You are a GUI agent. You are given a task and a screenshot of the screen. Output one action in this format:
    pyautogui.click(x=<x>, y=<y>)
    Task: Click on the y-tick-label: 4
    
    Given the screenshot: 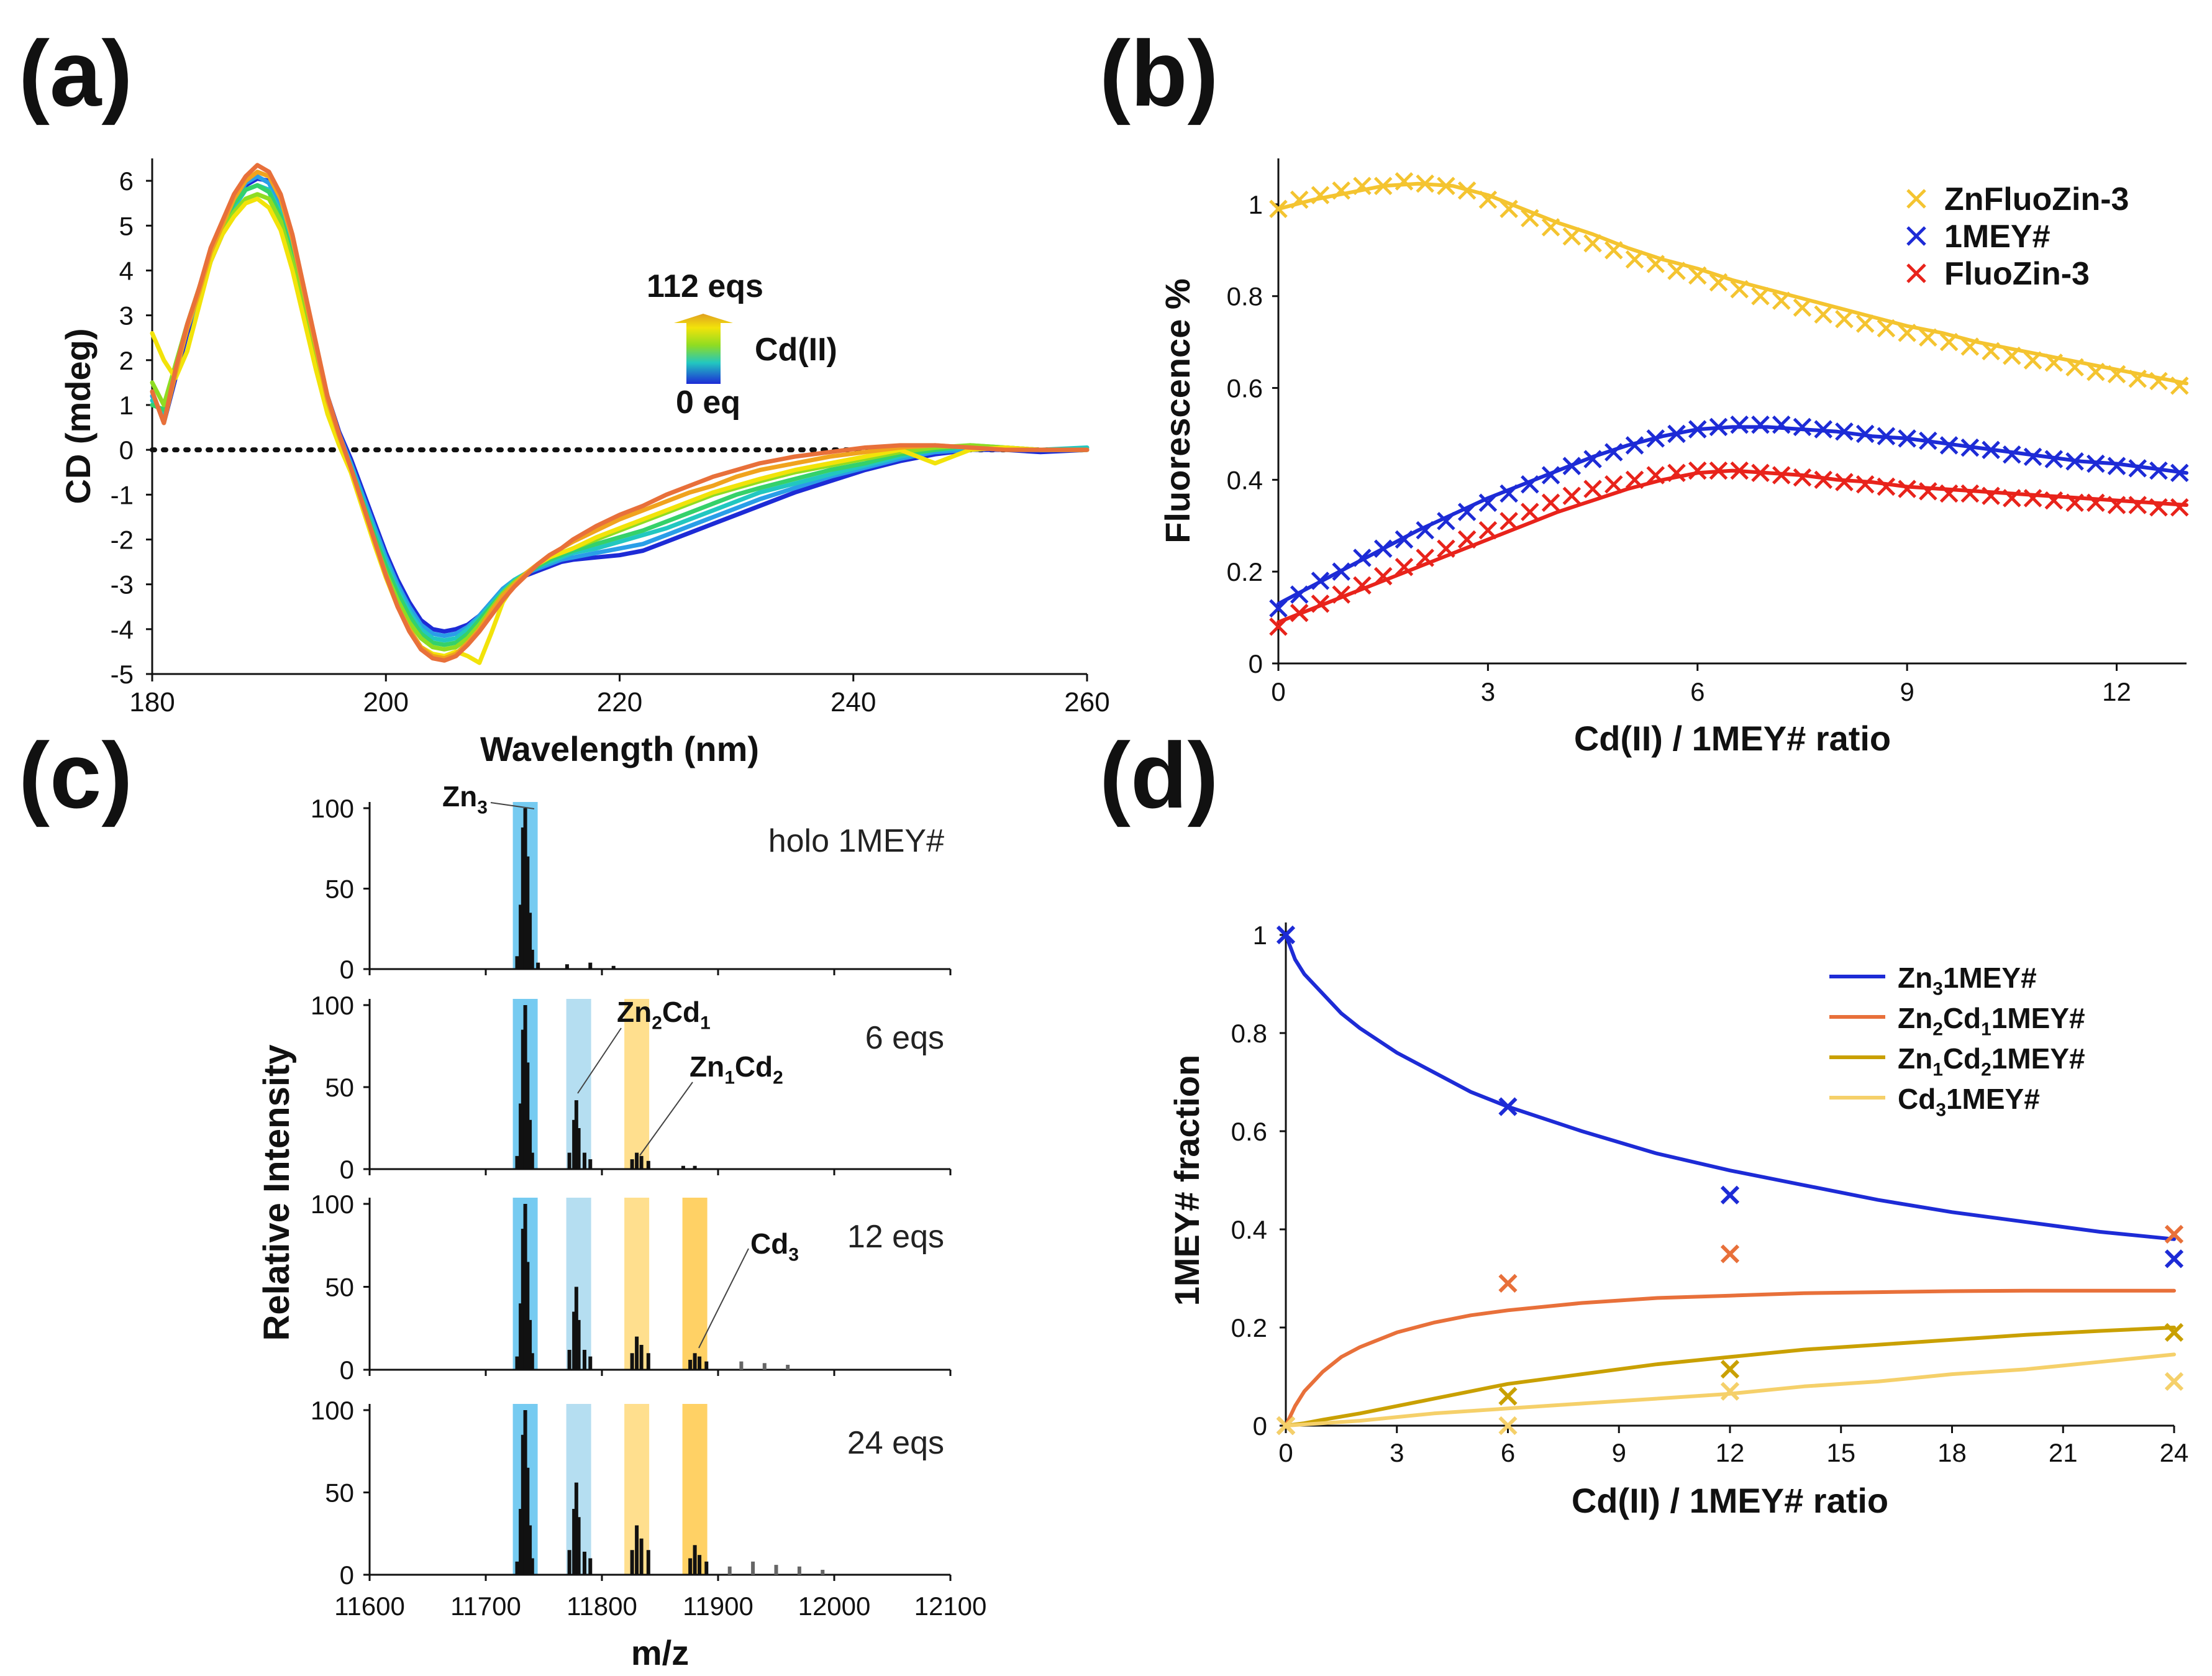 What is the action you would take?
    pyautogui.click(x=126, y=270)
    